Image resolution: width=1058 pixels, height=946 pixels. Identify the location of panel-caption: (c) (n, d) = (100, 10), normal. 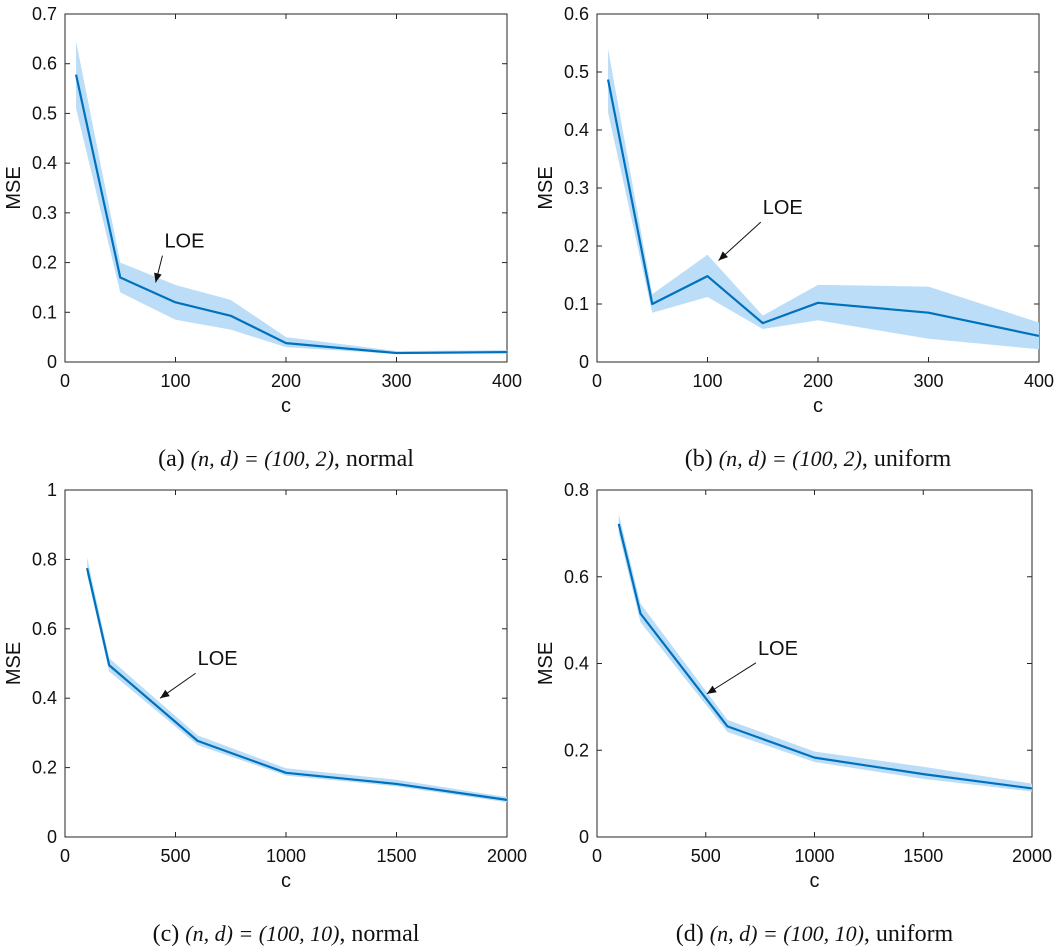
(286, 933).